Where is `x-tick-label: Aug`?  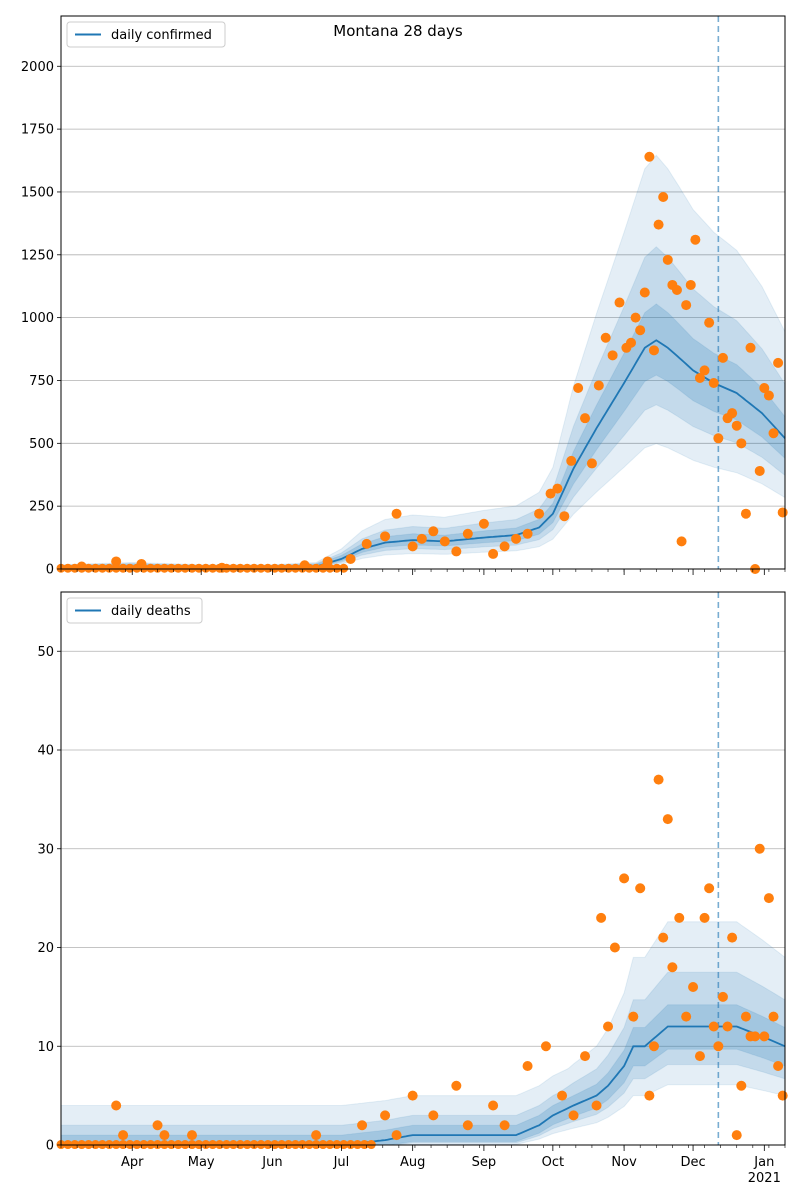 x-tick-label: Aug is located at coordinates (412, 1162).